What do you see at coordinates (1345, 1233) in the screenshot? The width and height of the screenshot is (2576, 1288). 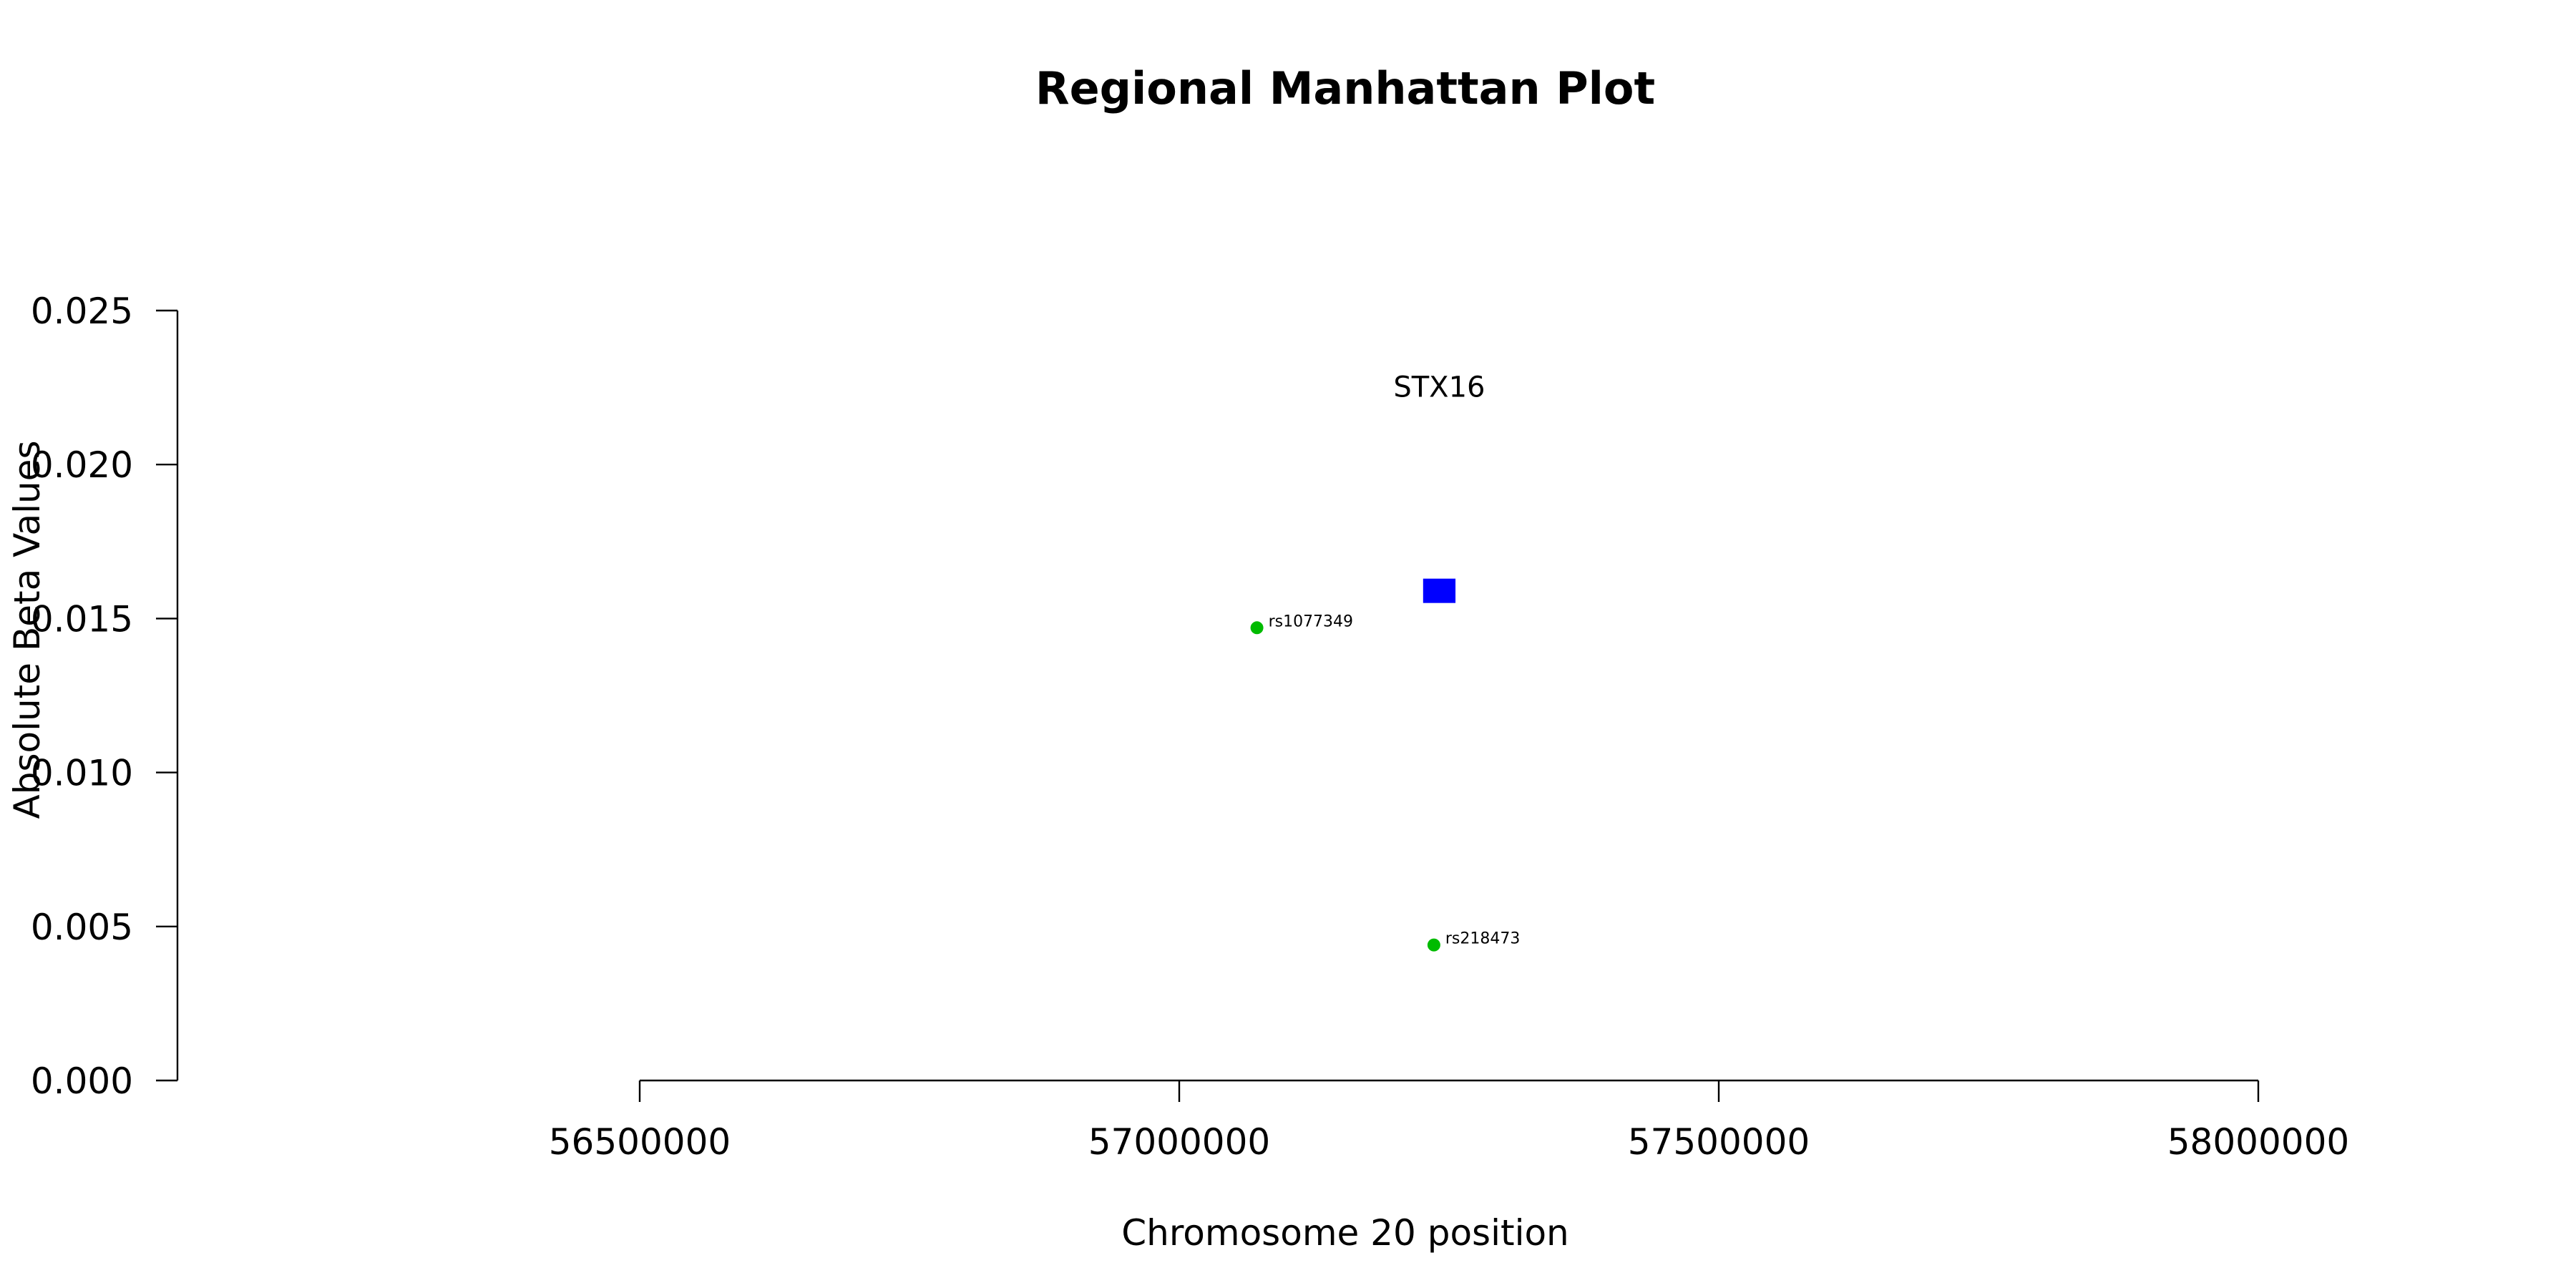 I see `x-axis-label: Chromosome 20 position` at bounding box center [1345, 1233].